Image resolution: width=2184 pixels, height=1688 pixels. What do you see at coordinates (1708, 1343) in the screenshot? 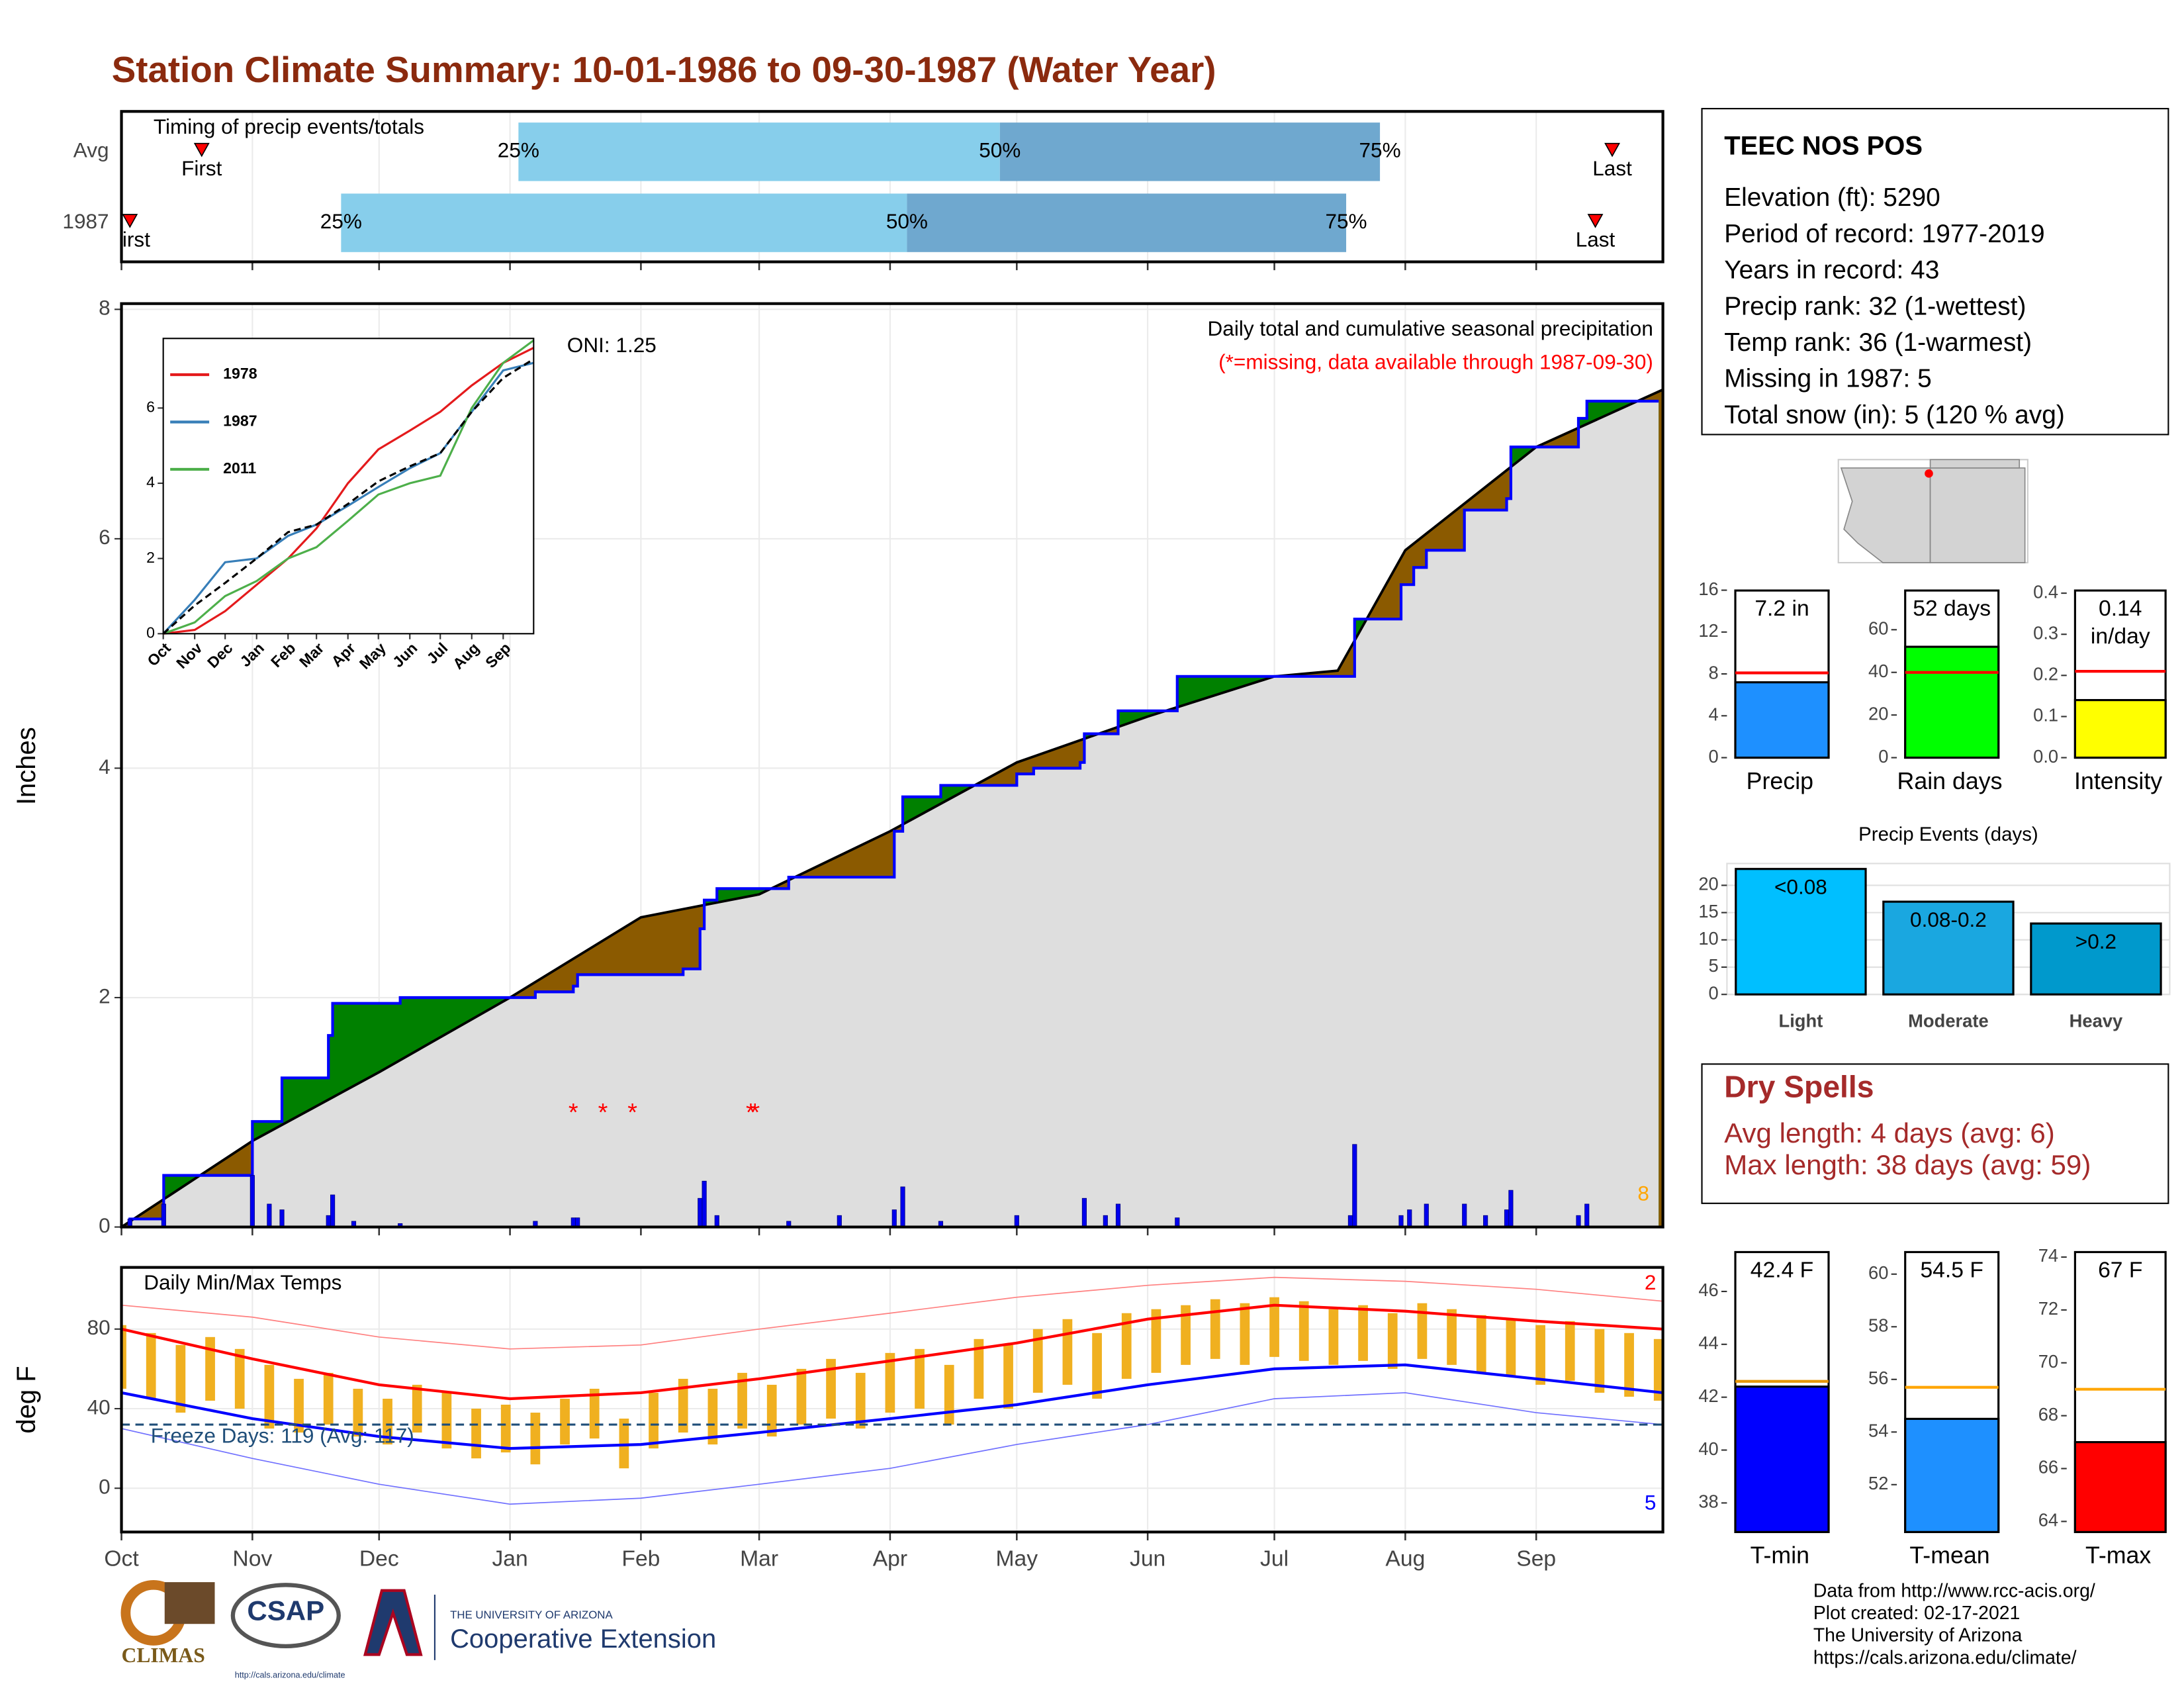
I see `y-tick-label: 44` at bounding box center [1708, 1343].